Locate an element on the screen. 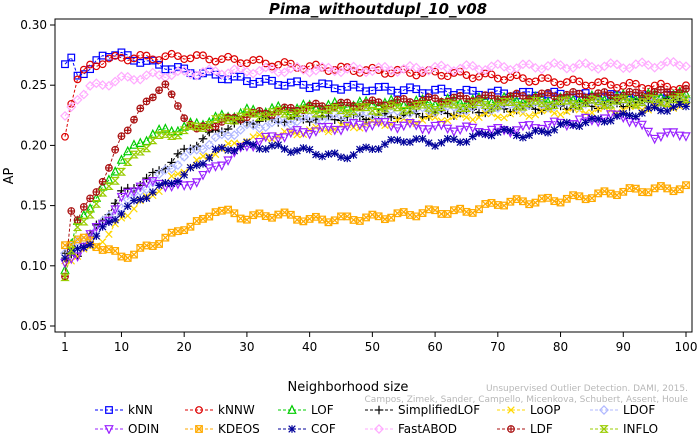 The height and width of the screenshot is (434, 698). x-axis-label: Neighborhood size is located at coordinates (348, 387).